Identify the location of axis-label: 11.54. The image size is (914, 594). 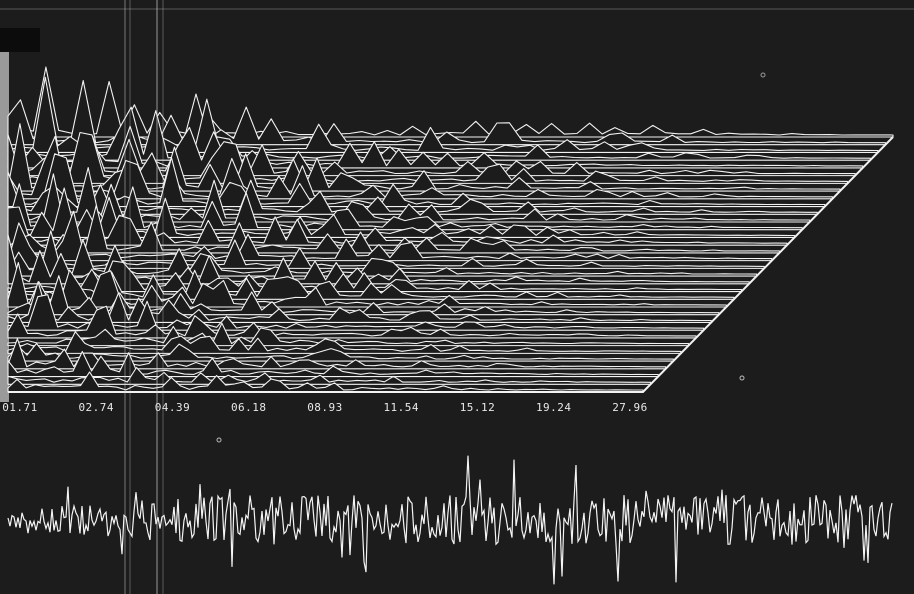
(401, 407).